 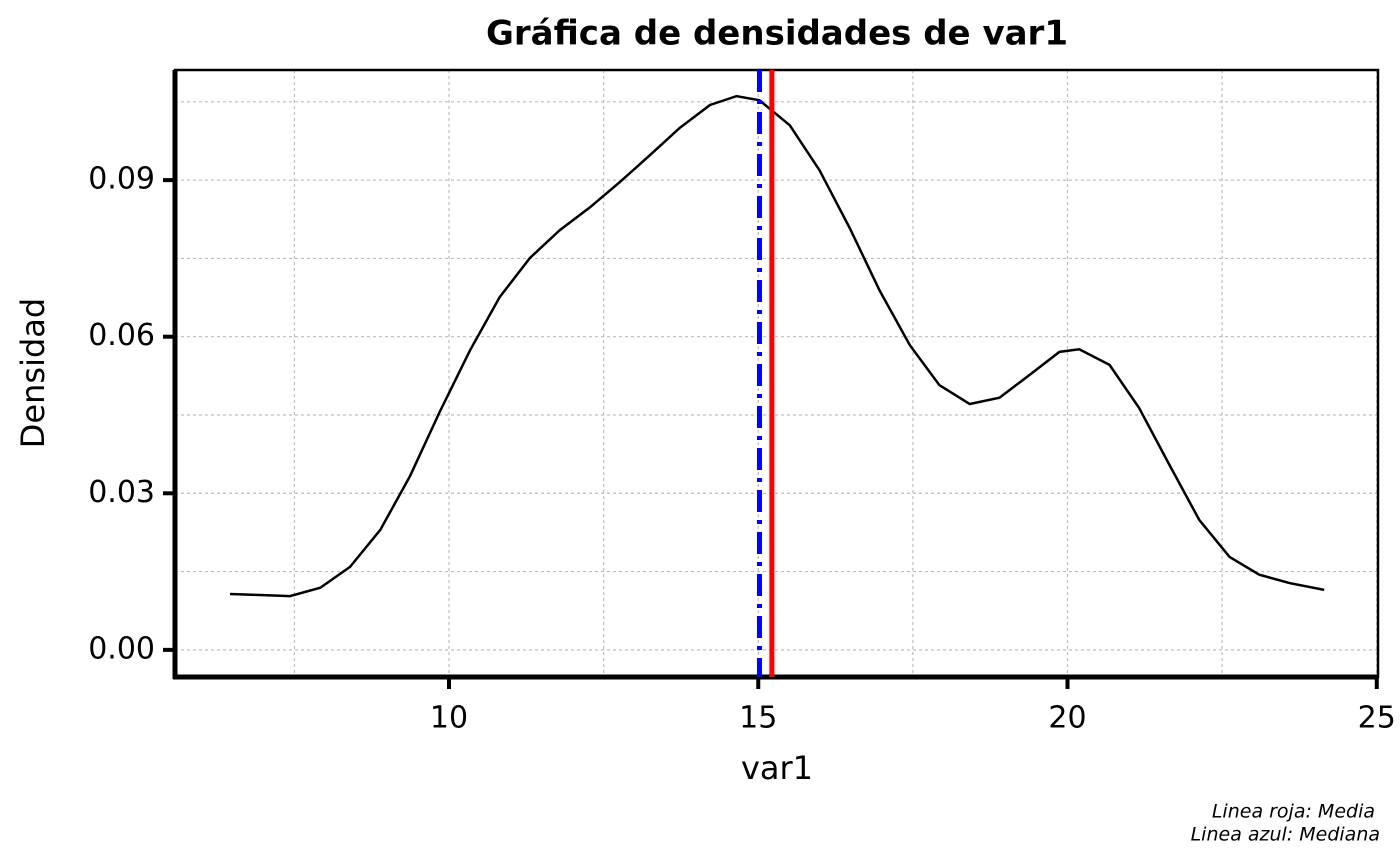 What do you see at coordinates (121, 648) in the screenshot?
I see `y-tick-label: 0.00` at bounding box center [121, 648].